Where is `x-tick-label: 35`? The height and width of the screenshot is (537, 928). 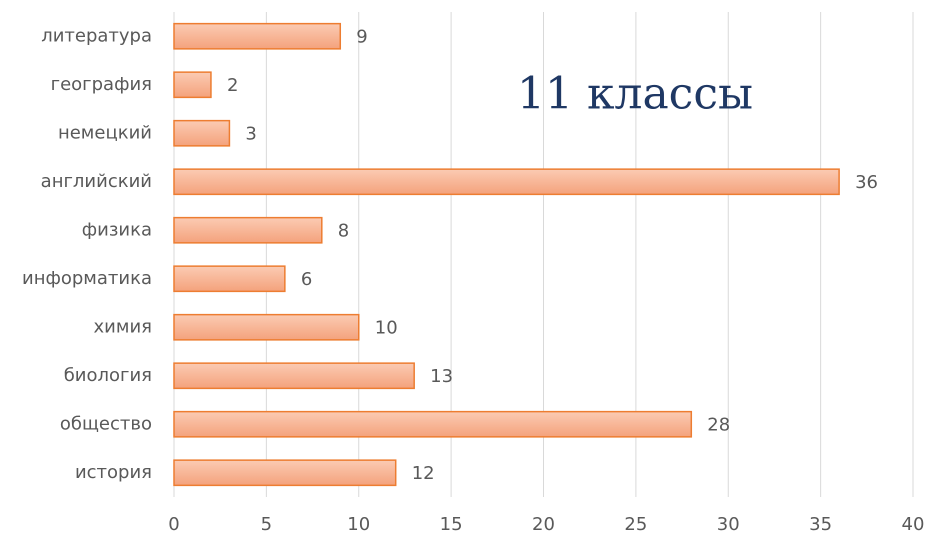
x-tick-label: 35 is located at coordinates (820, 524).